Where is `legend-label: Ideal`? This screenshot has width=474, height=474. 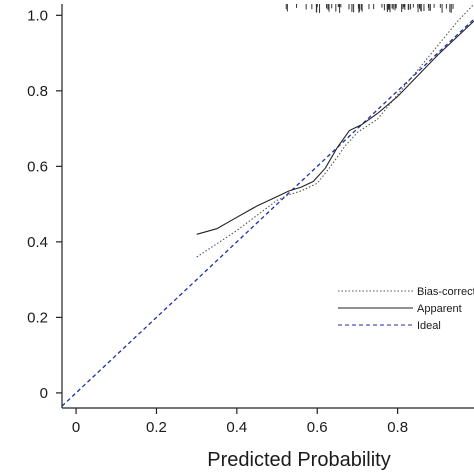
legend-label: Ideal is located at coordinates (429, 326).